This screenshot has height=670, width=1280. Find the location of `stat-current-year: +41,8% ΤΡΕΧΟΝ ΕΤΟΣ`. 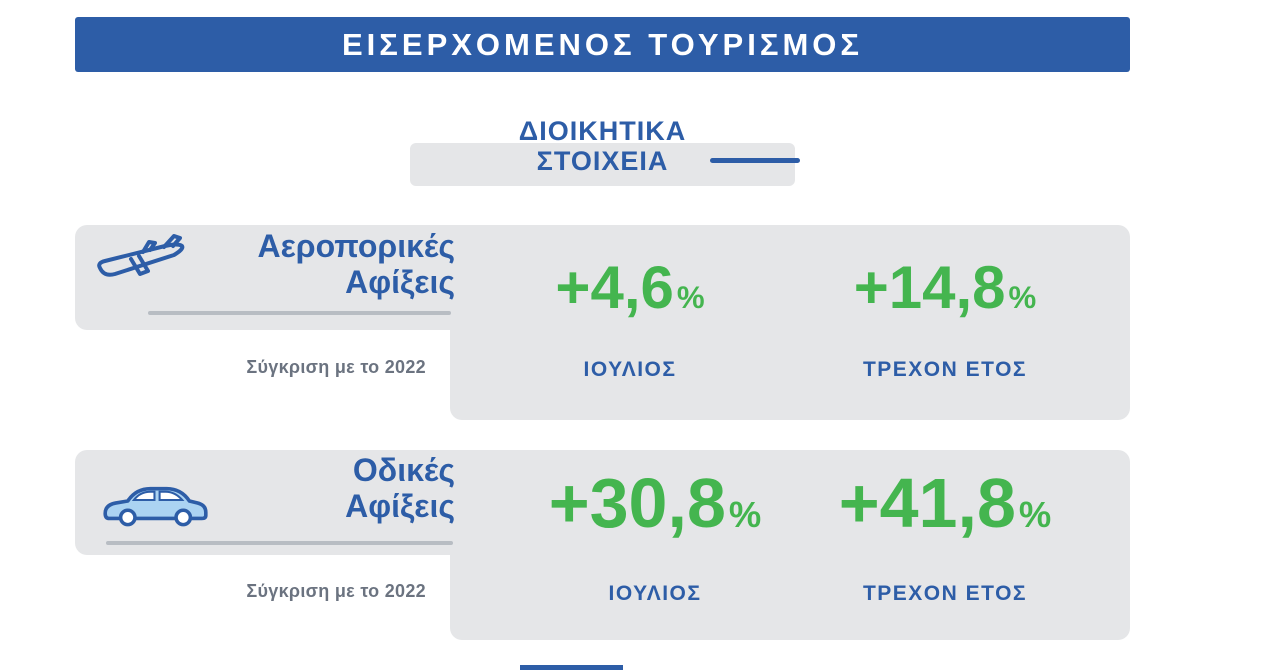

stat-current-year: +41,8% ΤΡΕΧΟΝ ΕΤΟΣ is located at coordinates (945, 537).